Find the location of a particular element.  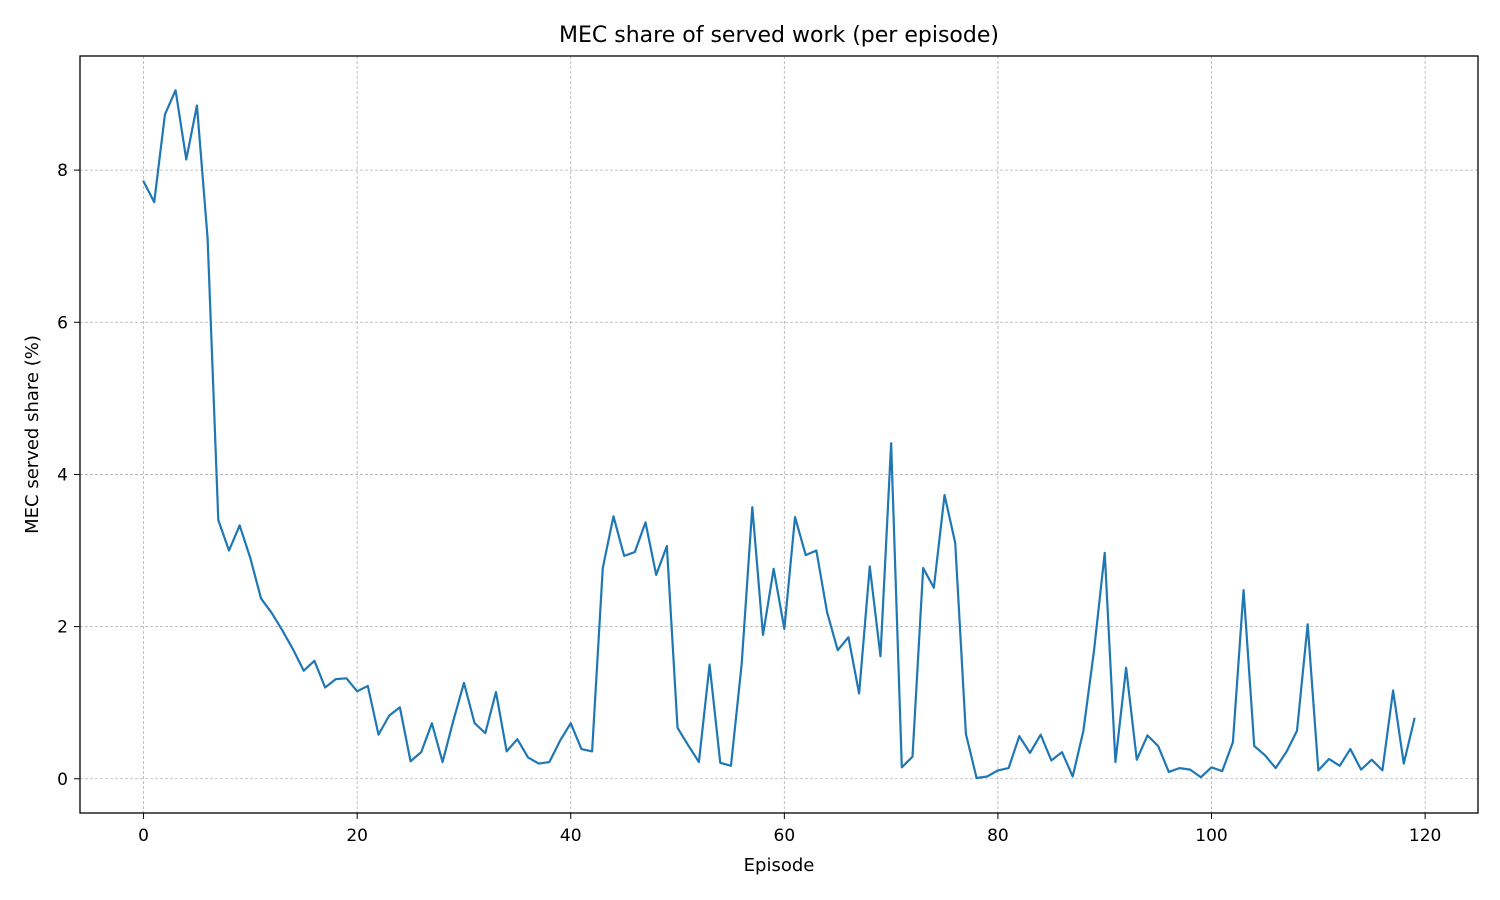

x-tick-label: 60 is located at coordinates (785, 836).